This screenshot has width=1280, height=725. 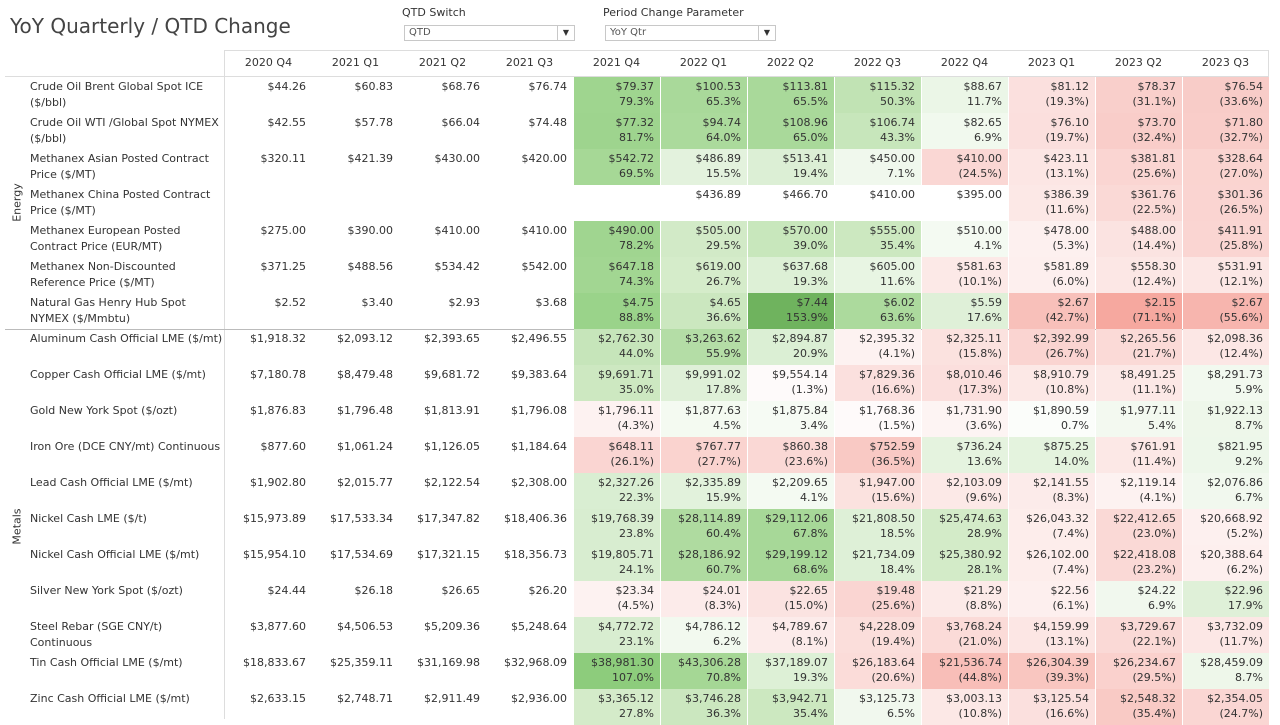 I want to click on table-cell: $82.65 6.9%, so click(x=965, y=131).